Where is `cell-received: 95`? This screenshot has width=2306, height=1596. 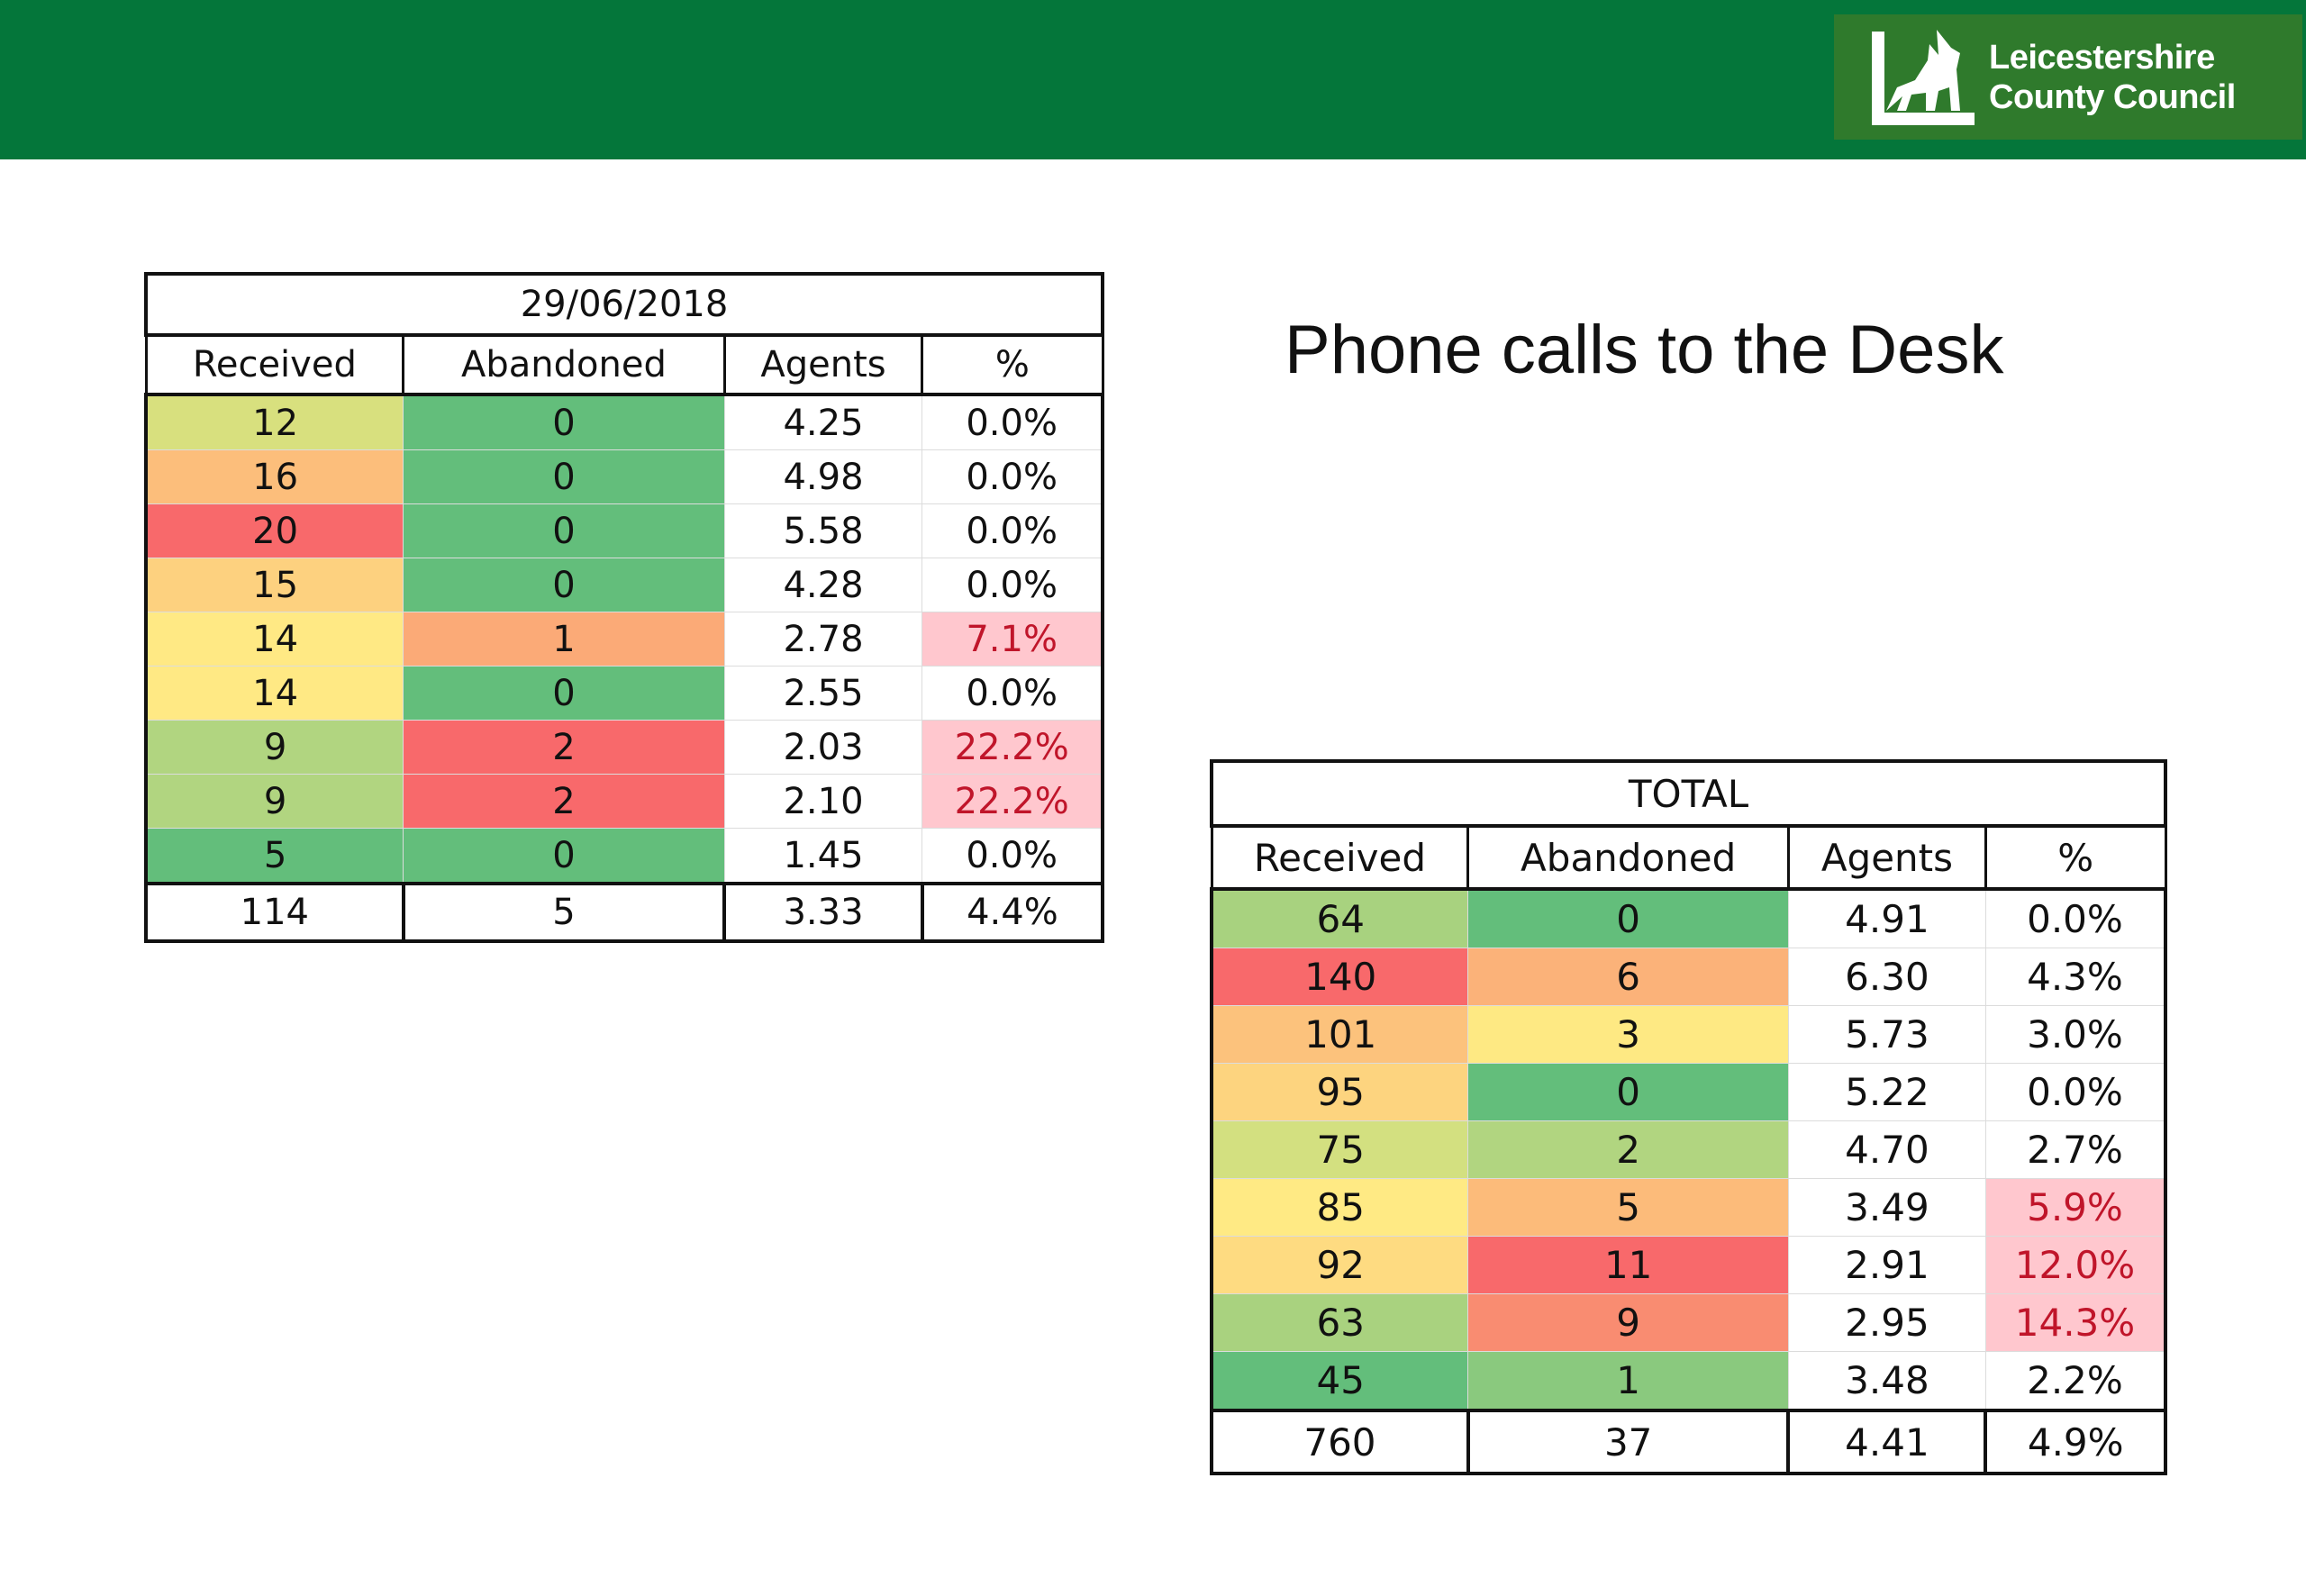 cell-received: 95 is located at coordinates (1339, 1092).